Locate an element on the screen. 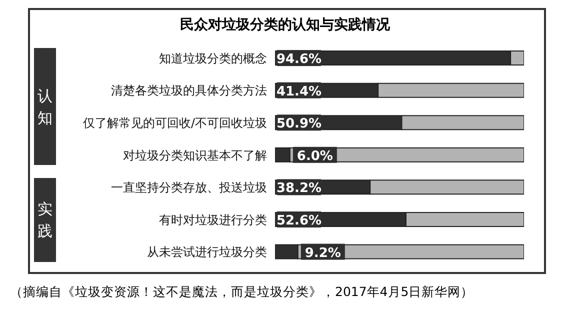 The image size is (571, 323). text: 认知 is located at coordinates (45, 107).